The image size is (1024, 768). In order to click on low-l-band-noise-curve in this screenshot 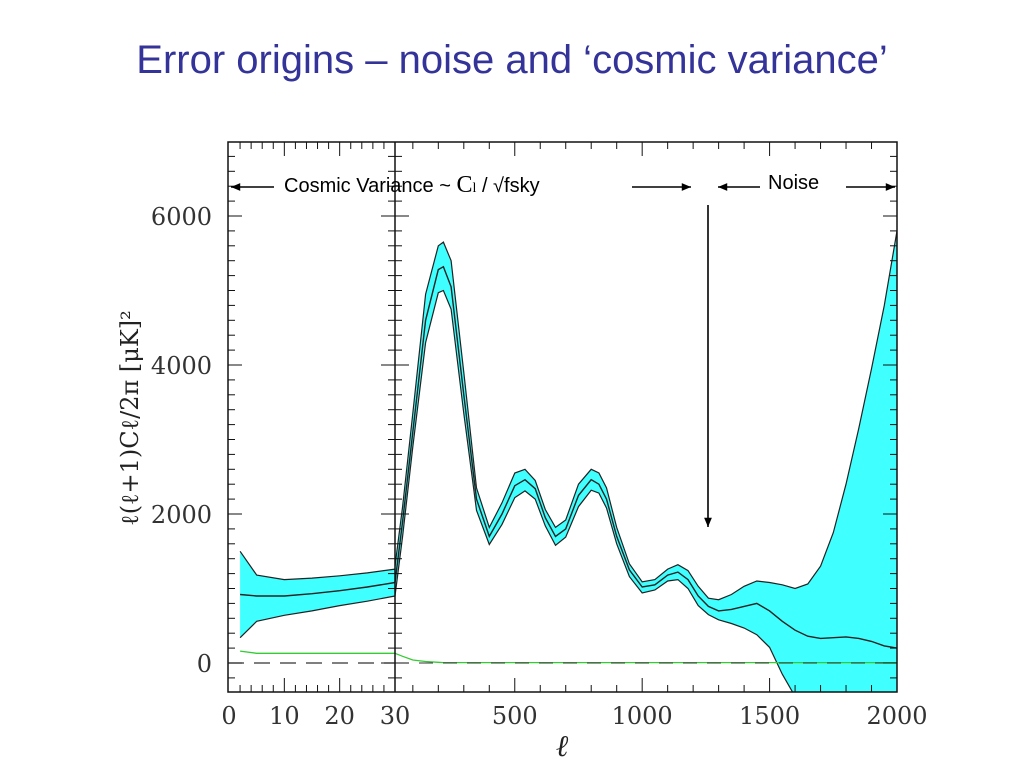, I will do `click(317, 652)`.